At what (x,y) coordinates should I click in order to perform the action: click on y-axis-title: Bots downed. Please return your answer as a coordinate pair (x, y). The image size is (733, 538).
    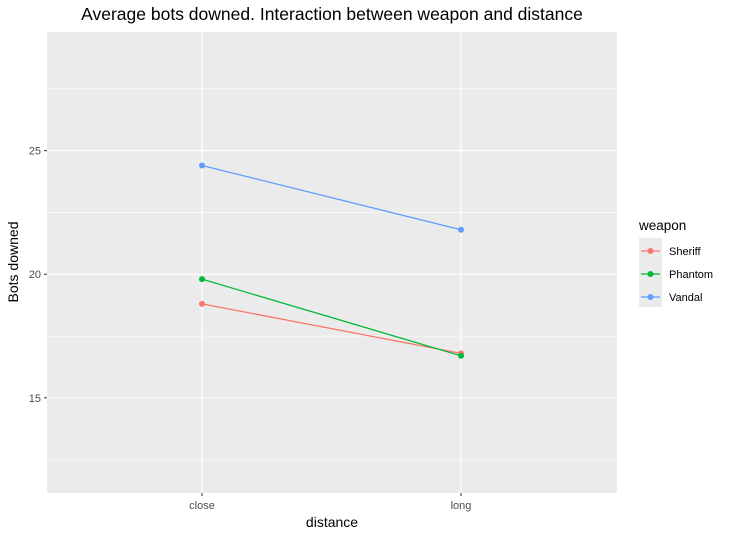
    Looking at the image, I should click on (13, 262).